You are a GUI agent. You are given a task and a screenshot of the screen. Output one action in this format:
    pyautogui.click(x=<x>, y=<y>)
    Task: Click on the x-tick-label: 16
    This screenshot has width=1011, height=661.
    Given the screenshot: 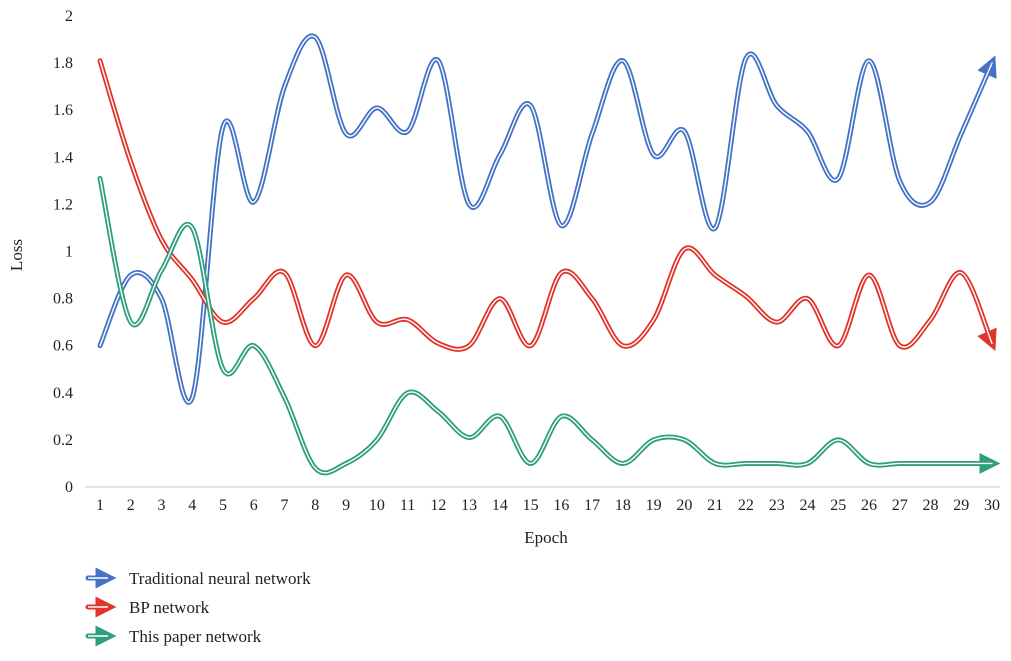 What is the action you would take?
    pyautogui.click(x=561, y=505)
    